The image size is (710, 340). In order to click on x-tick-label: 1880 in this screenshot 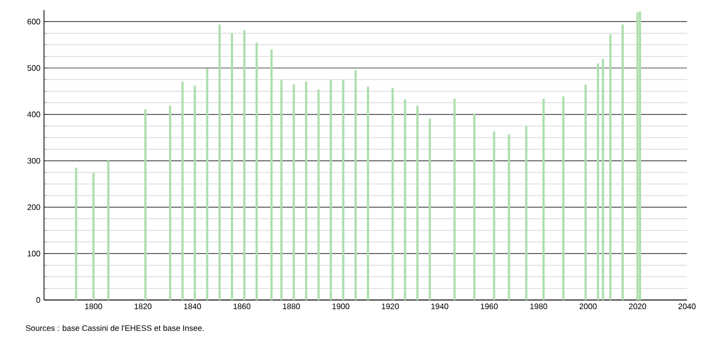, I will do `click(291, 307)`.